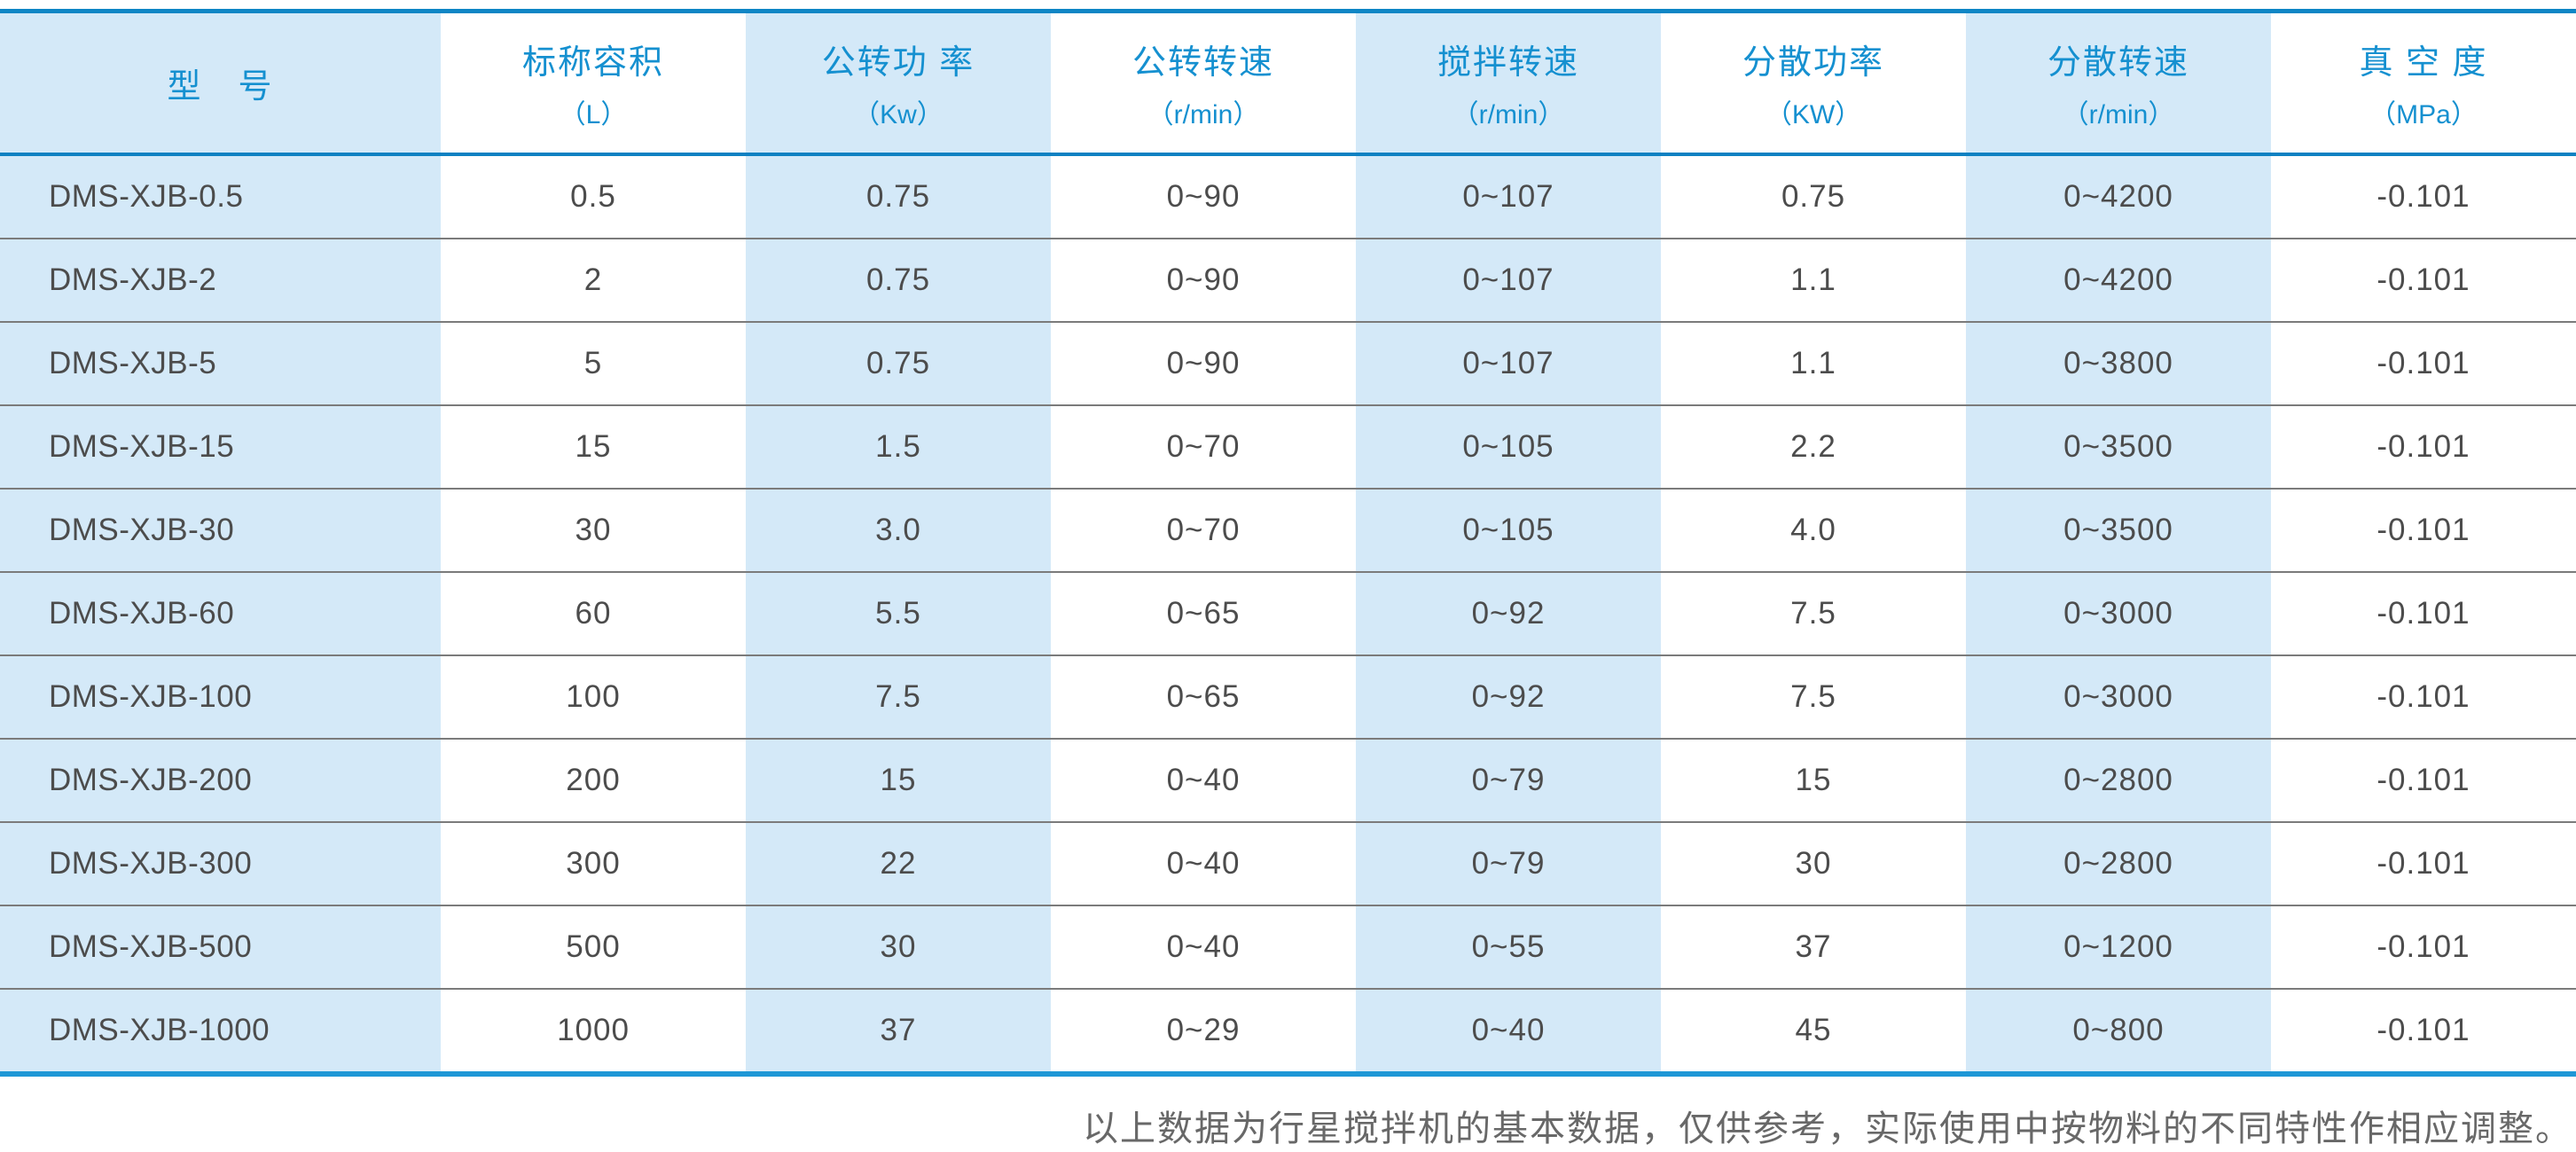 The width and height of the screenshot is (2576, 1152). What do you see at coordinates (1813, 1030) in the screenshot?
I see `value-cell: 45` at bounding box center [1813, 1030].